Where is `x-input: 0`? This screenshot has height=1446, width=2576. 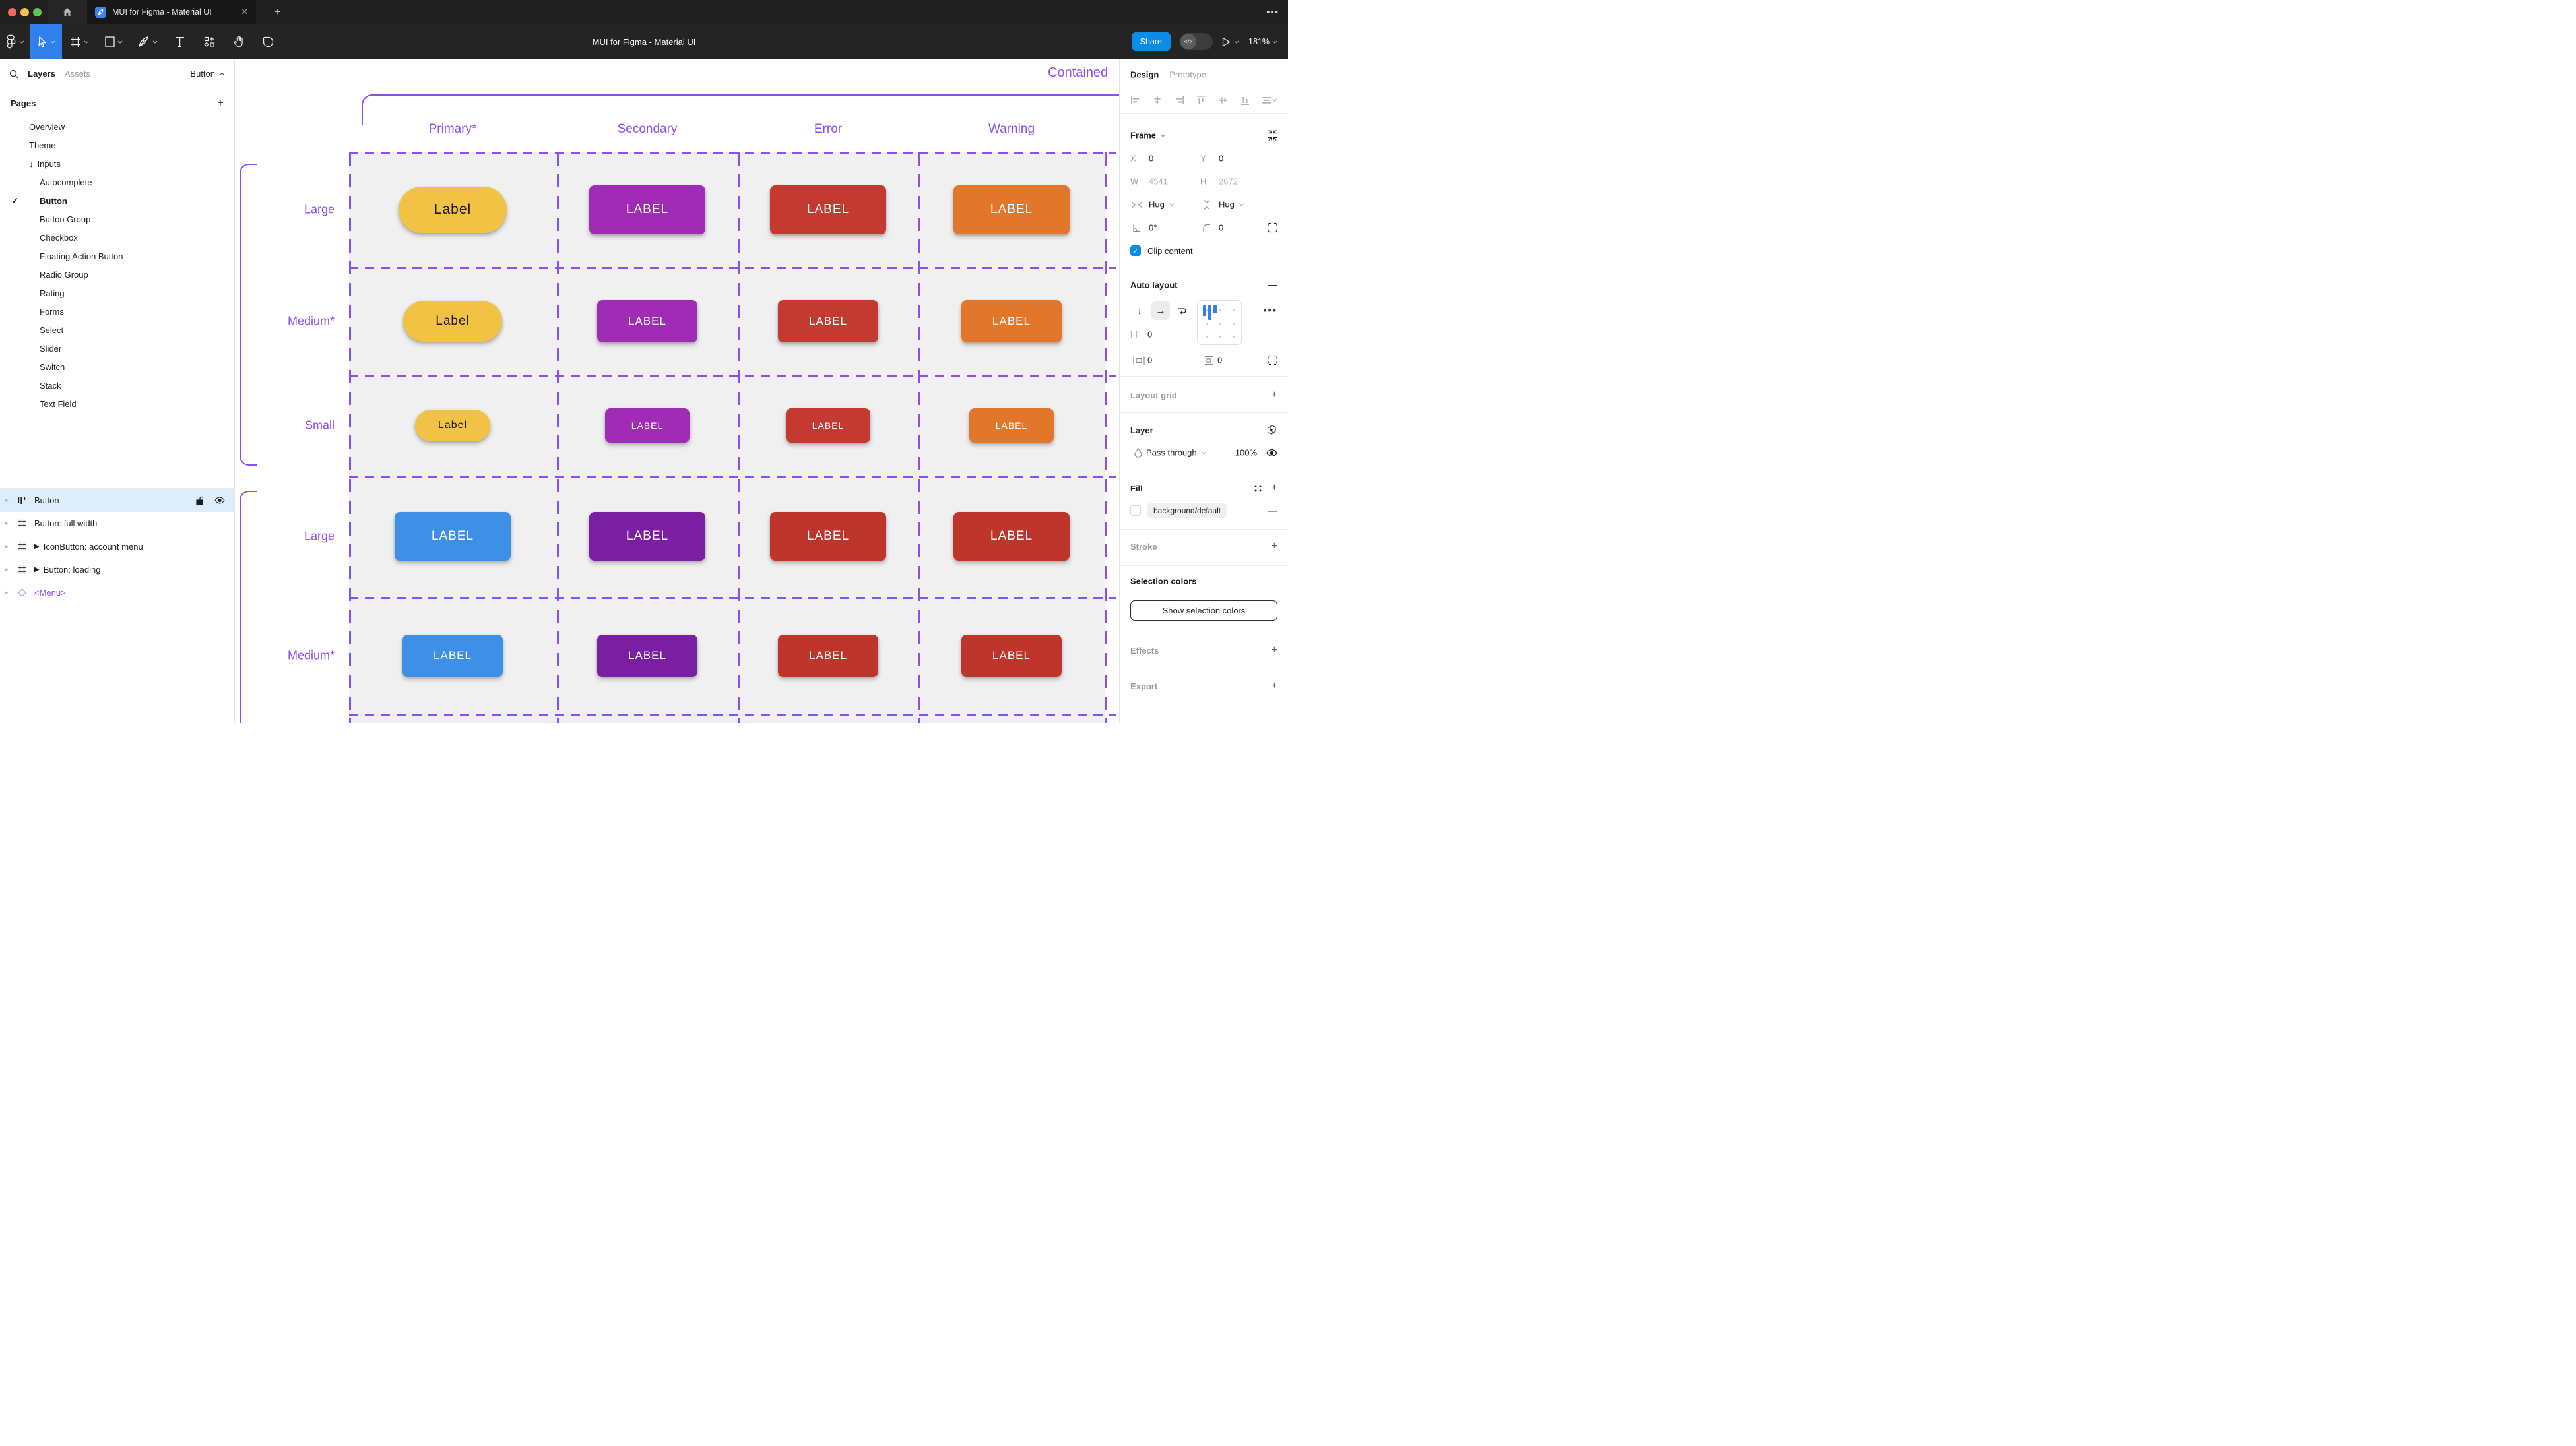 x-input: 0 is located at coordinates (1151, 158).